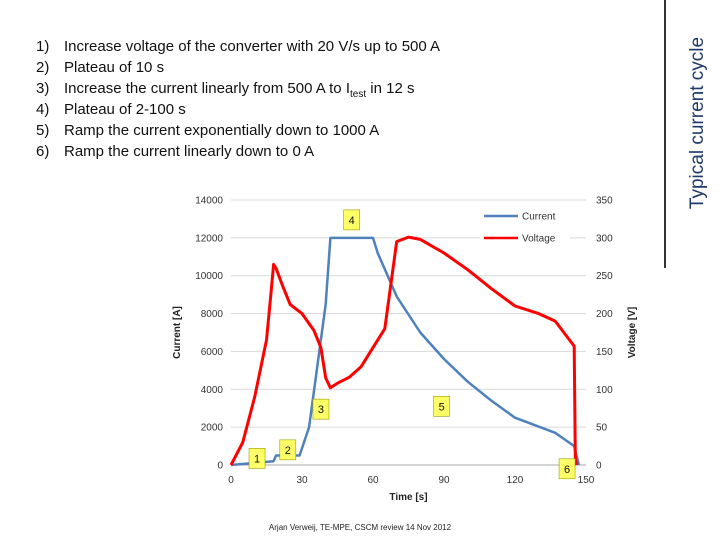  What do you see at coordinates (390, 88) in the screenshot?
I see `step-suffix: in 12 s` at bounding box center [390, 88].